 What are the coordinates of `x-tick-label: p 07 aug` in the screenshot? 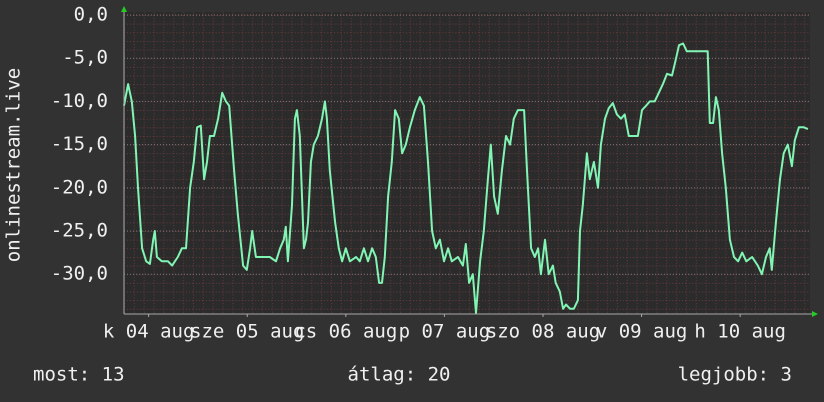 It's located at (445, 332).